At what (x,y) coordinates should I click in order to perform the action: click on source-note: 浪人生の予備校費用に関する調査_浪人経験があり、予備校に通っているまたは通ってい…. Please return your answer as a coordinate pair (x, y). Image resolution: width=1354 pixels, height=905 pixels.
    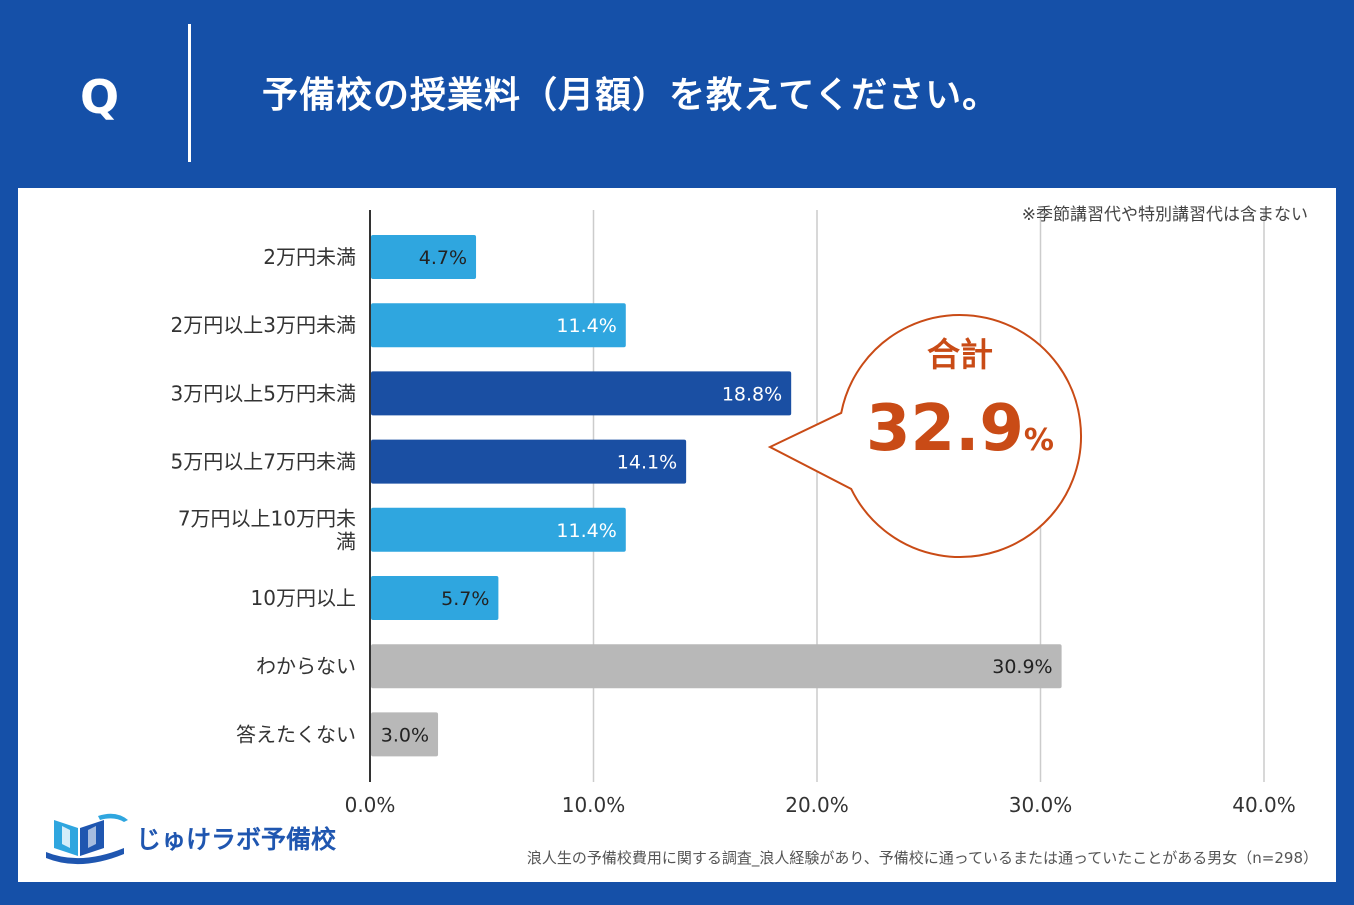
    Looking at the image, I should click on (922, 858).